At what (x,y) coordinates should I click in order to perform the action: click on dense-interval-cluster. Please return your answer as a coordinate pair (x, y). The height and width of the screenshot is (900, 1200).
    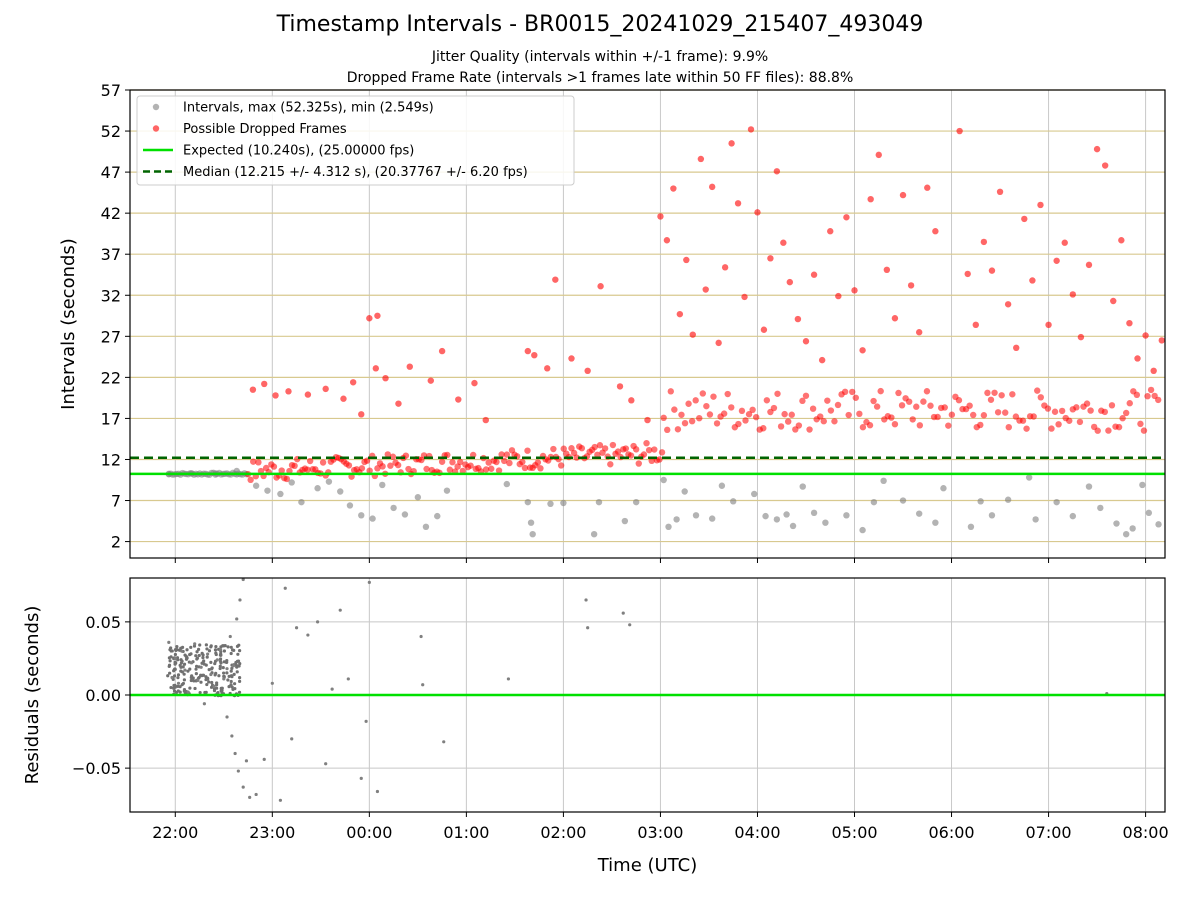
    Looking at the image, I should click on (663, 435).